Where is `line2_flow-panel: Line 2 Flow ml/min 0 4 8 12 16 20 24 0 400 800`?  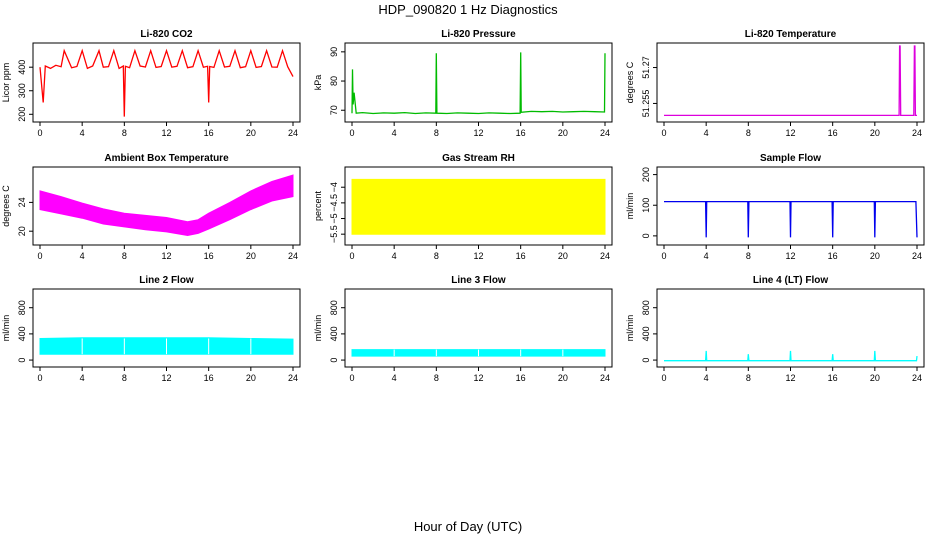 line2_flow-panel: Line 2 Flow ml/min 0 4 8 12 16 20 24 0 400 800 is located at coordinates (151, 329).